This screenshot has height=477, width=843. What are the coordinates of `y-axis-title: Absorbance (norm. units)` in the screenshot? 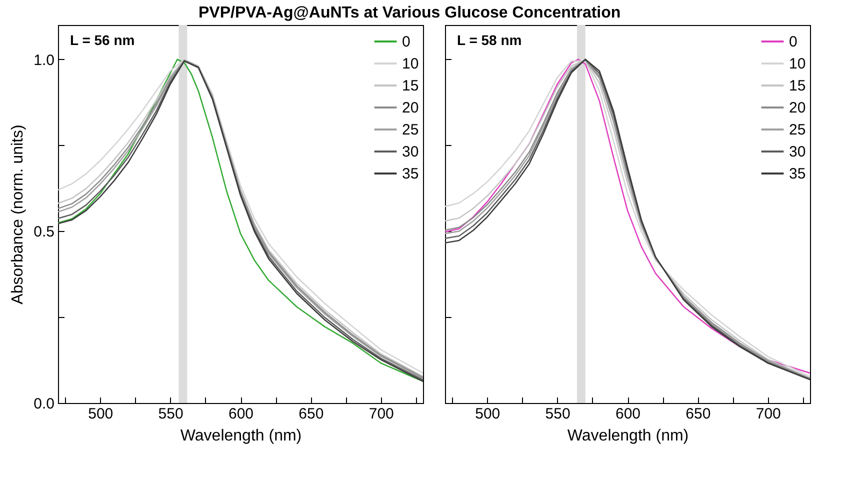 It's located at (18, 214).